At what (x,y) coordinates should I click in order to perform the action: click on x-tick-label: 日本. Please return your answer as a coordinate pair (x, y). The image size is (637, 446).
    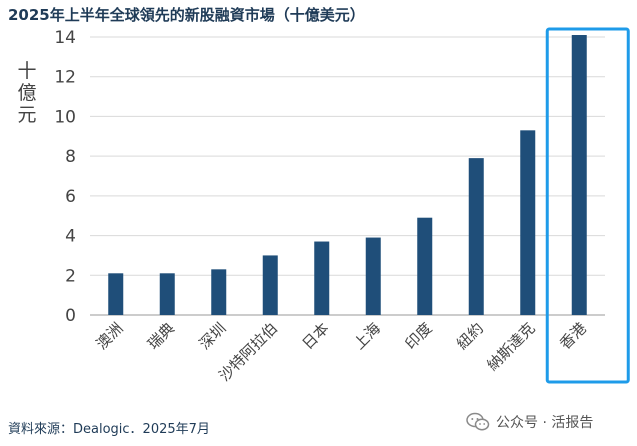
    Looking at the image, I should click on (316, 336).